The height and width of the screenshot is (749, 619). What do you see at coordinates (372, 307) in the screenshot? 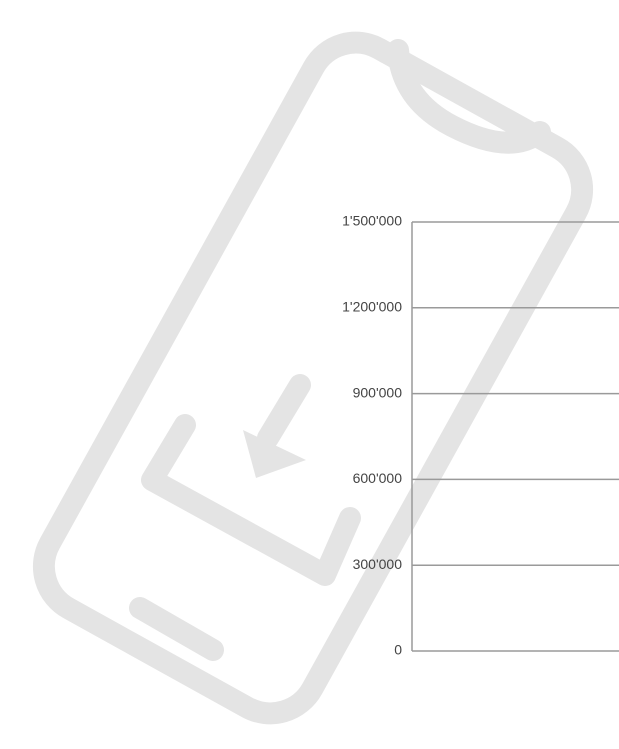
I see `y-tick-label: 1'200'000` at bounding box center [372, 307].